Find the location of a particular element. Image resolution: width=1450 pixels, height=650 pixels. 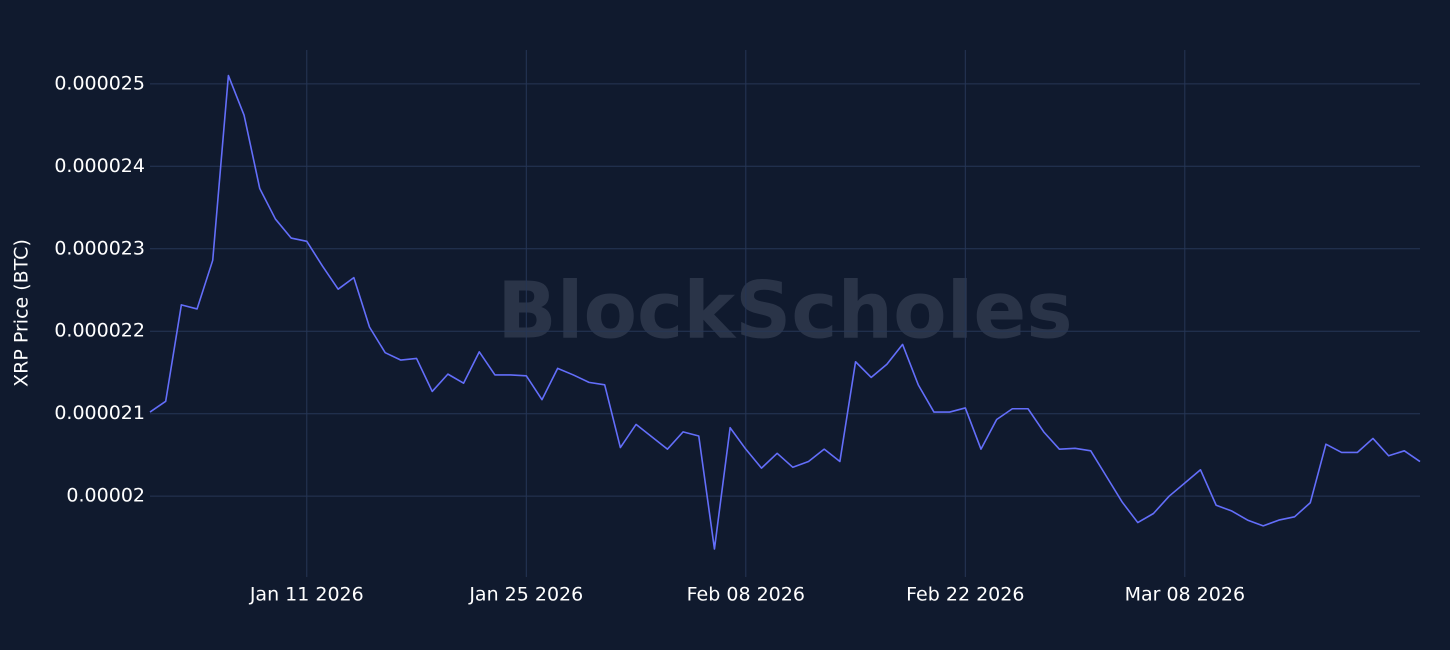

y-tick-label: 0.000024 is located at coordinates (99, 166).